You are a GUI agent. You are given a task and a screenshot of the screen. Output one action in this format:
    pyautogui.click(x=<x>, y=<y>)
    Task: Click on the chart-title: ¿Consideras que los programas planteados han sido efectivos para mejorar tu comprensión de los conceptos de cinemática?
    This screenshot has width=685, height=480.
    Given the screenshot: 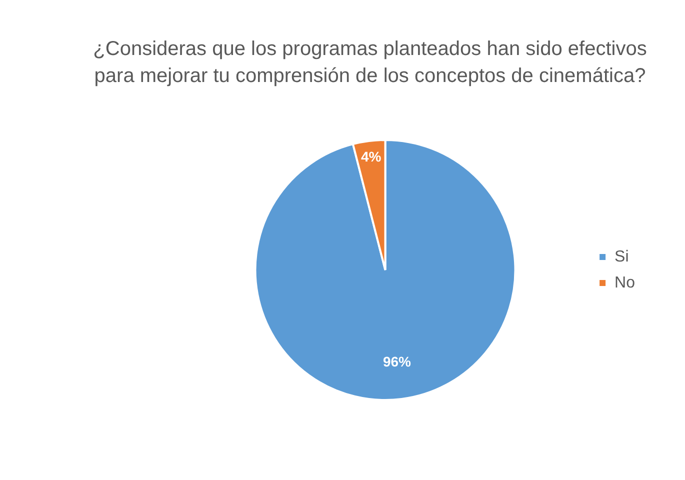 What is the action you would take?
    pyautogui.click(x=370, y=63)
    